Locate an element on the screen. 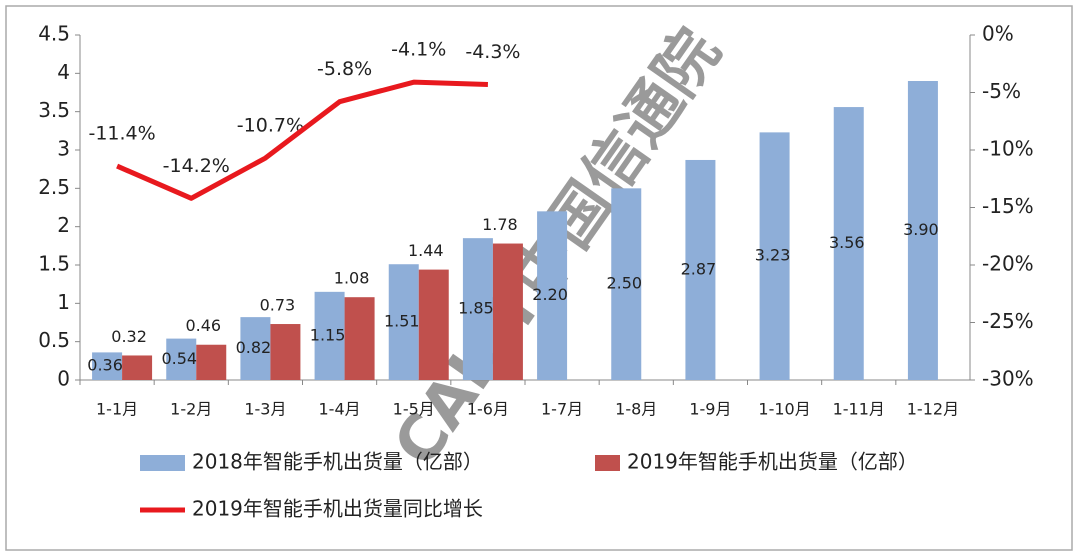 The height and width of the screenshot is (556, 1080). value-label: 3.56 is located at coordinates (847, 242).